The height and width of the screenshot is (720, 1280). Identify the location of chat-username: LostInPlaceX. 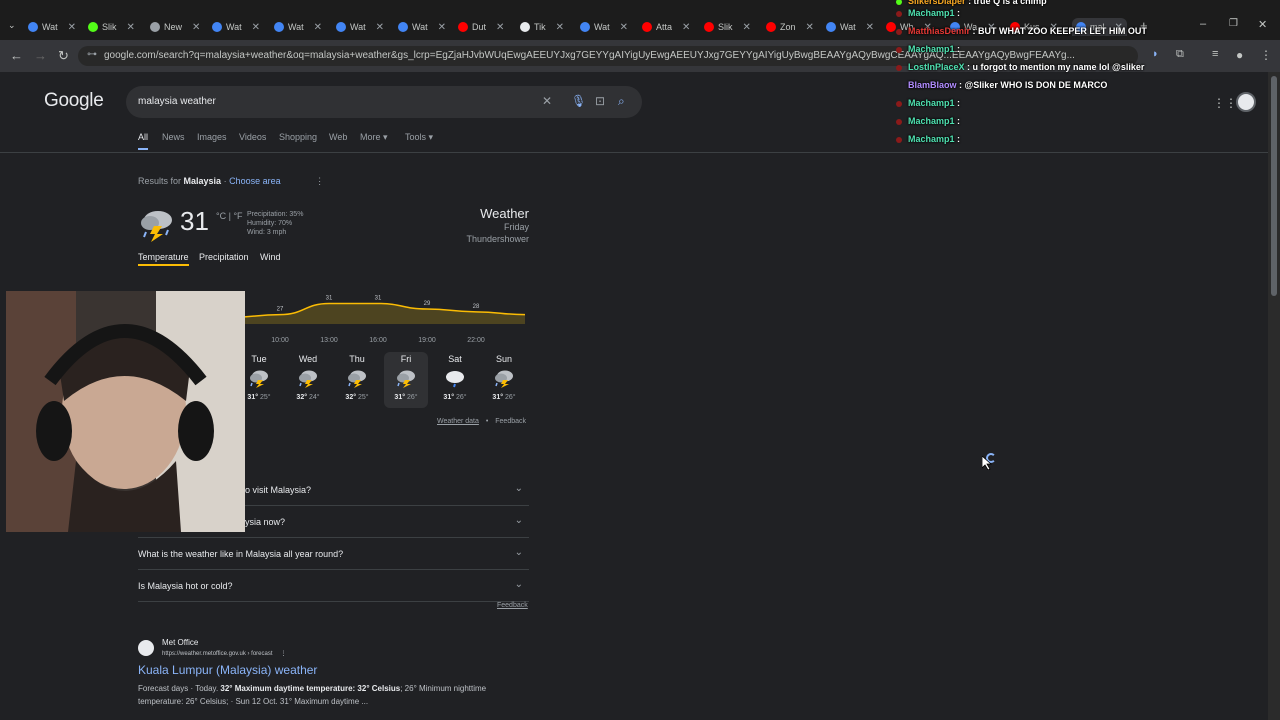
(936, 67).